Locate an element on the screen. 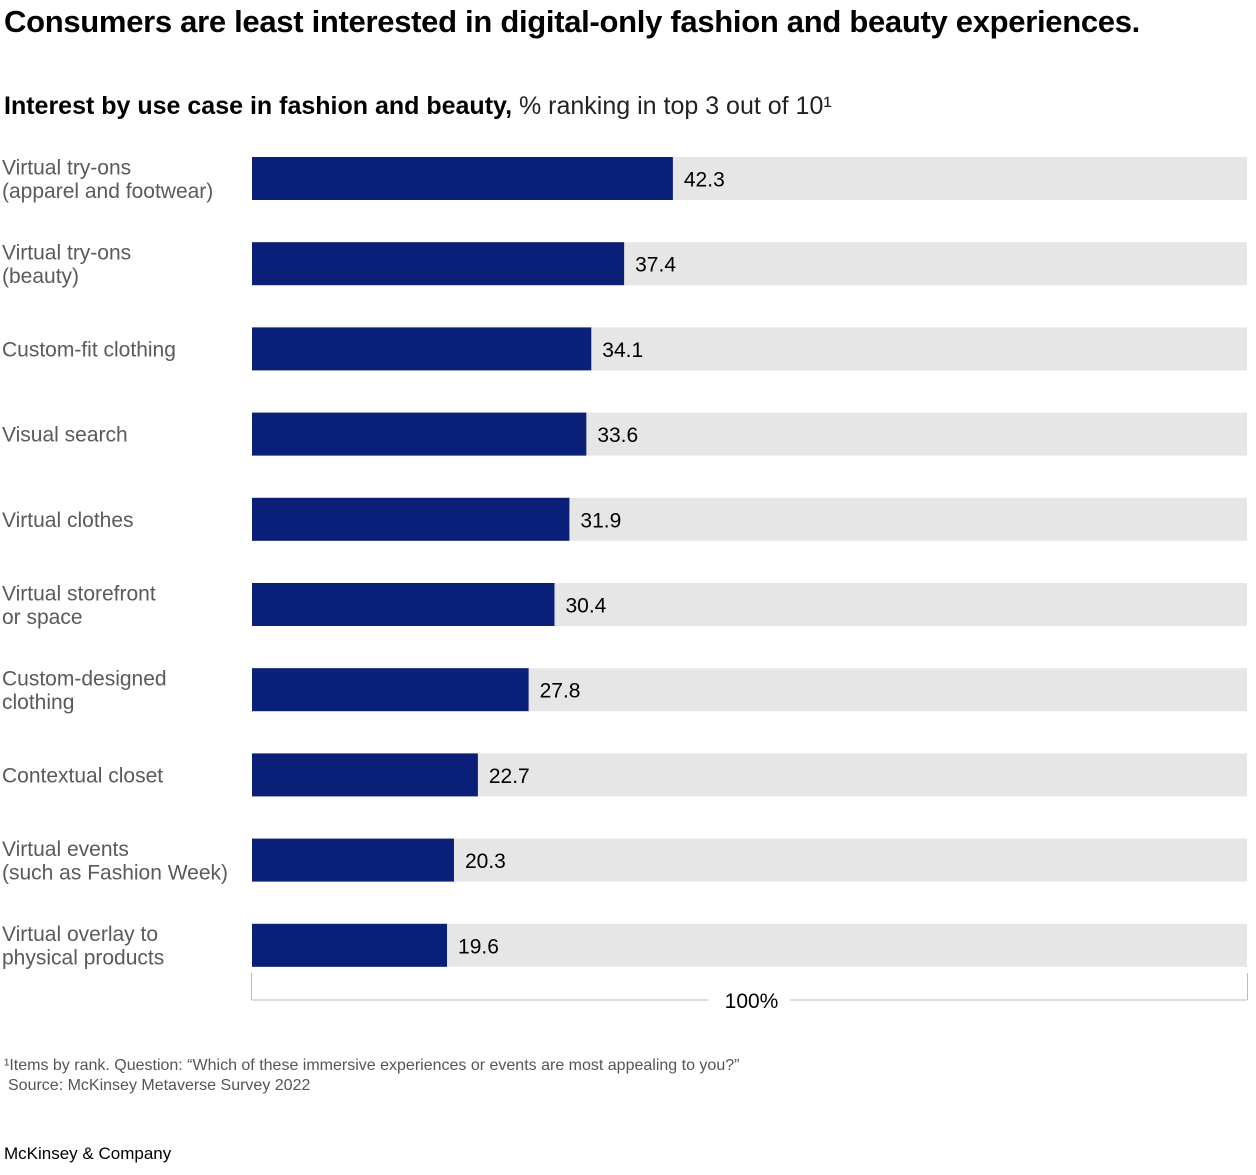 The image size is (1256, 1175). value-label: 31.9 is located at coordinates (600, 520).